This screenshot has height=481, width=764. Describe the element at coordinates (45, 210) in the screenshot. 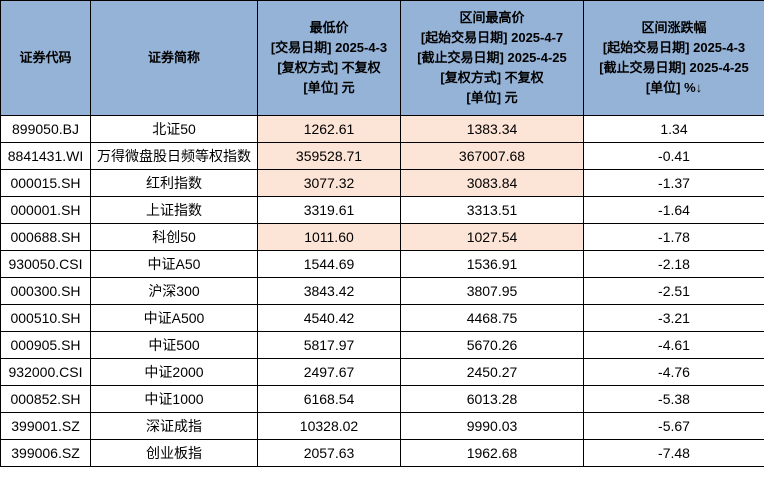

I see `security-code-cell: 000001.SH` at that location.